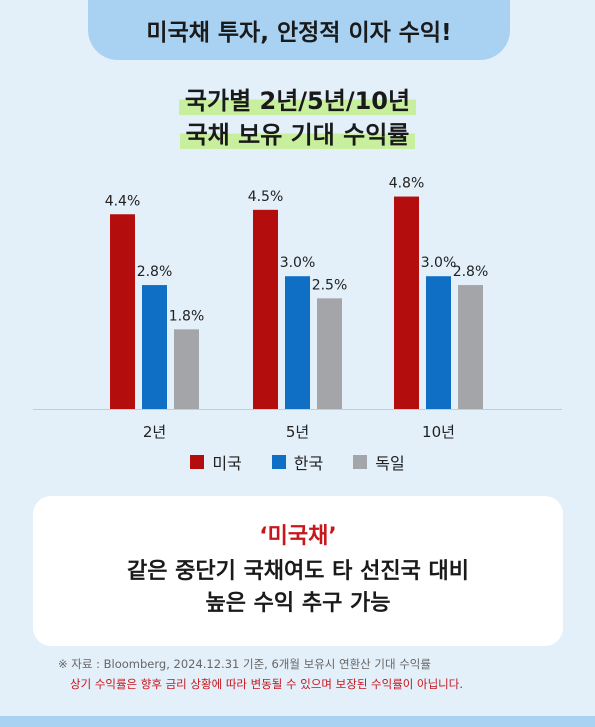 Image resolution: width=595 pixels, height=727 pixels. Describe the element at coordinates (227, 463) in the screenshot. I see `legend-label-us: 미국` at that location.